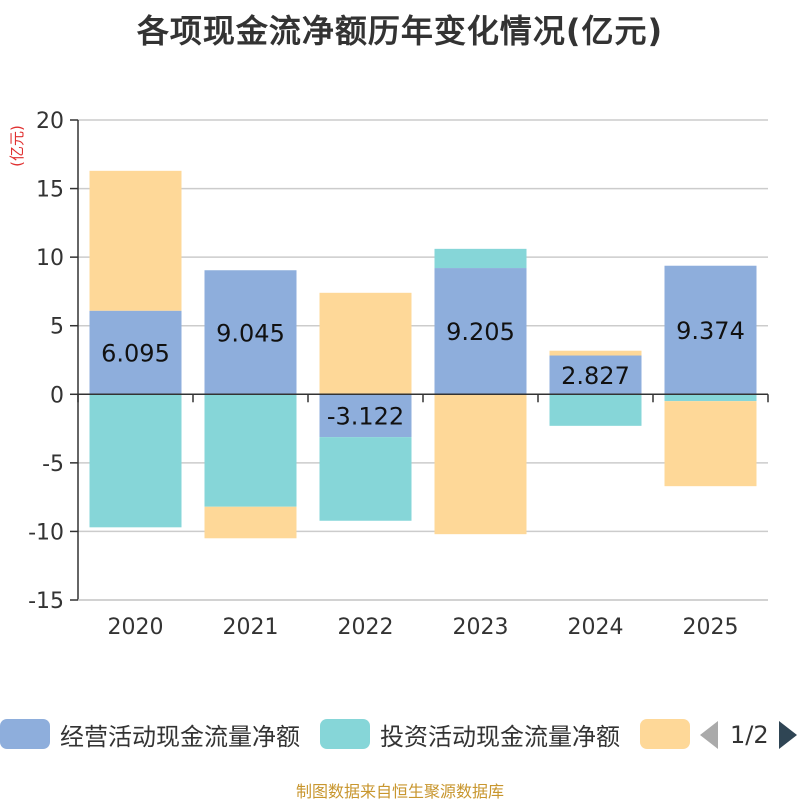  I want to click on data-label-2020: 6.095, so click(135, 353).